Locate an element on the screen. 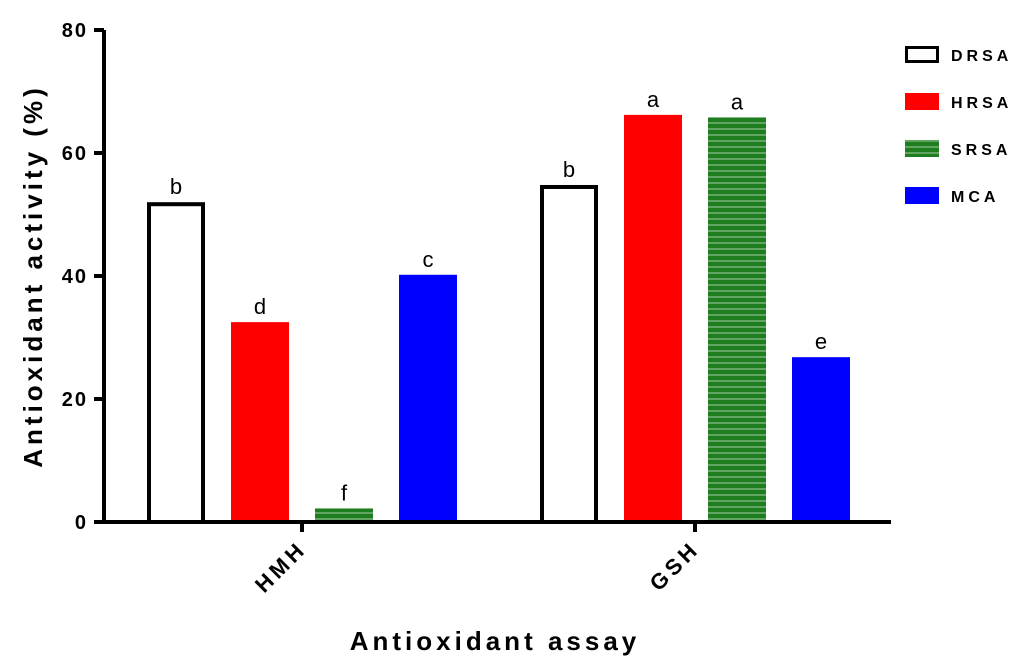 This screenshot has height=662, width=1024. legend-swatch-drsa is located at coordinates (922, 54).